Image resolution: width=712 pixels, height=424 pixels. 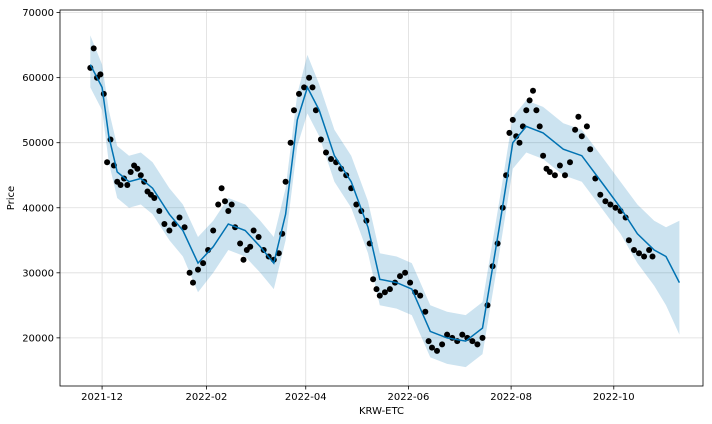 I want to click on x-tick-label: 2022-08, so click(x=511, y=397).